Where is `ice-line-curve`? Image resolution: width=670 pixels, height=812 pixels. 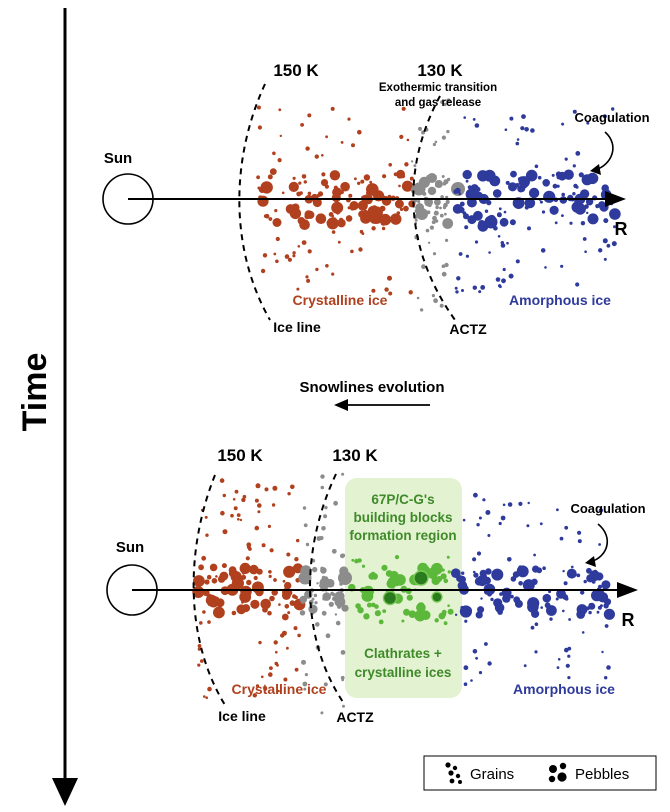
ice-line-curve is located at coordinates (254, 202).